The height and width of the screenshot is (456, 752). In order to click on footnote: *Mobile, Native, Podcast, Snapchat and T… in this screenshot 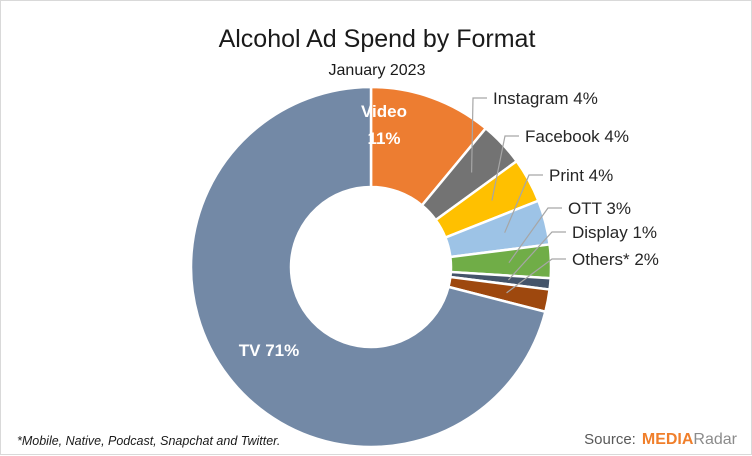, I will do `click(148, 441)`.